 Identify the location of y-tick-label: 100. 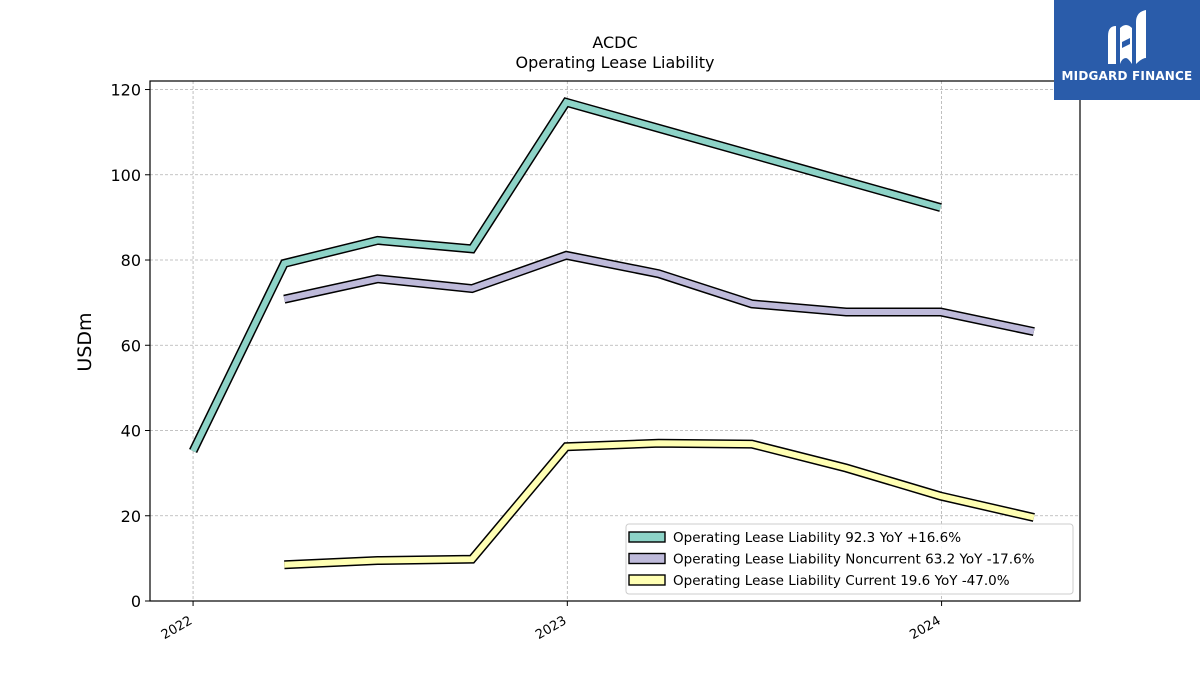
(125, 175).